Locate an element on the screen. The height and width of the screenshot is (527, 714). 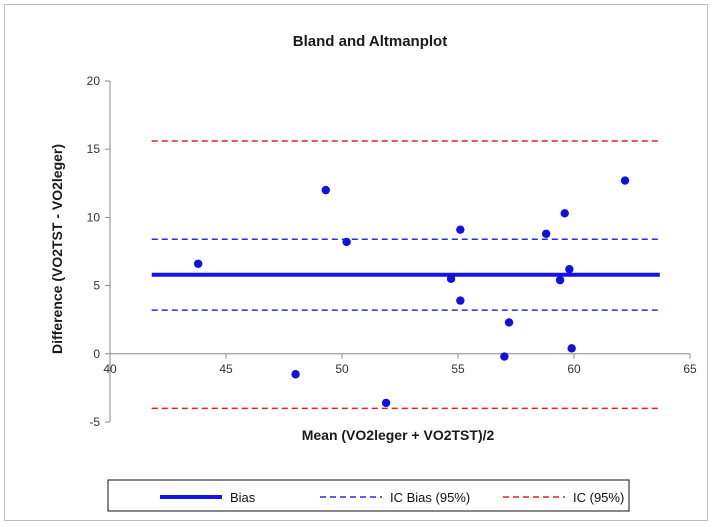
x-axis-label: Mean (VO2leger + VO2TST)/2 is located at coordinates (398, 435).